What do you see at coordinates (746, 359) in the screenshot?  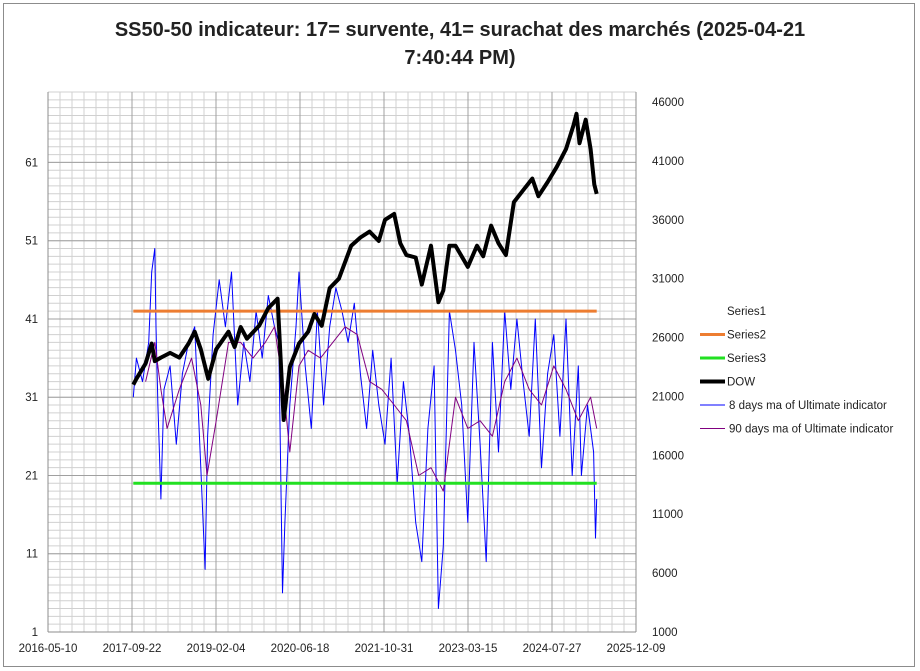 I see `legend-label: Series3` at bounding box center [746, 359].